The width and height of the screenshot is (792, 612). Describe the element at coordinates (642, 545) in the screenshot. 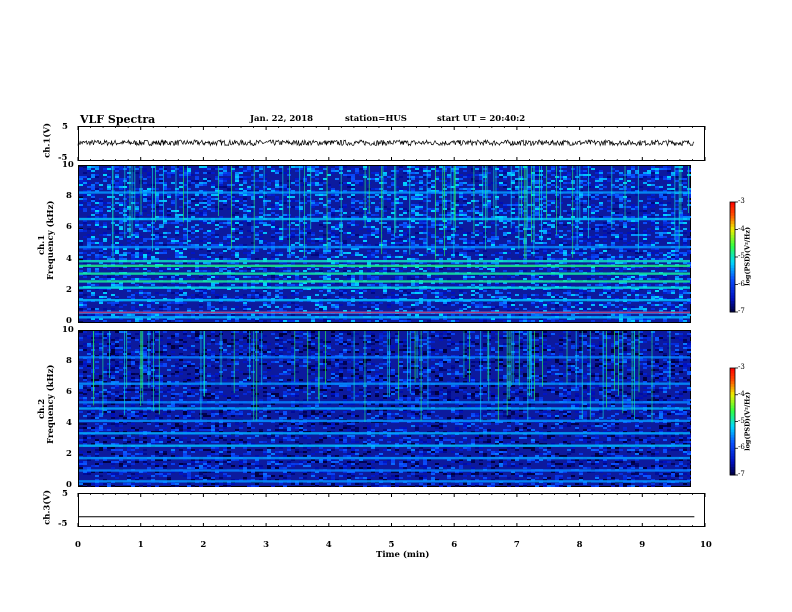

I see `x-tick-label: 9` at that location.